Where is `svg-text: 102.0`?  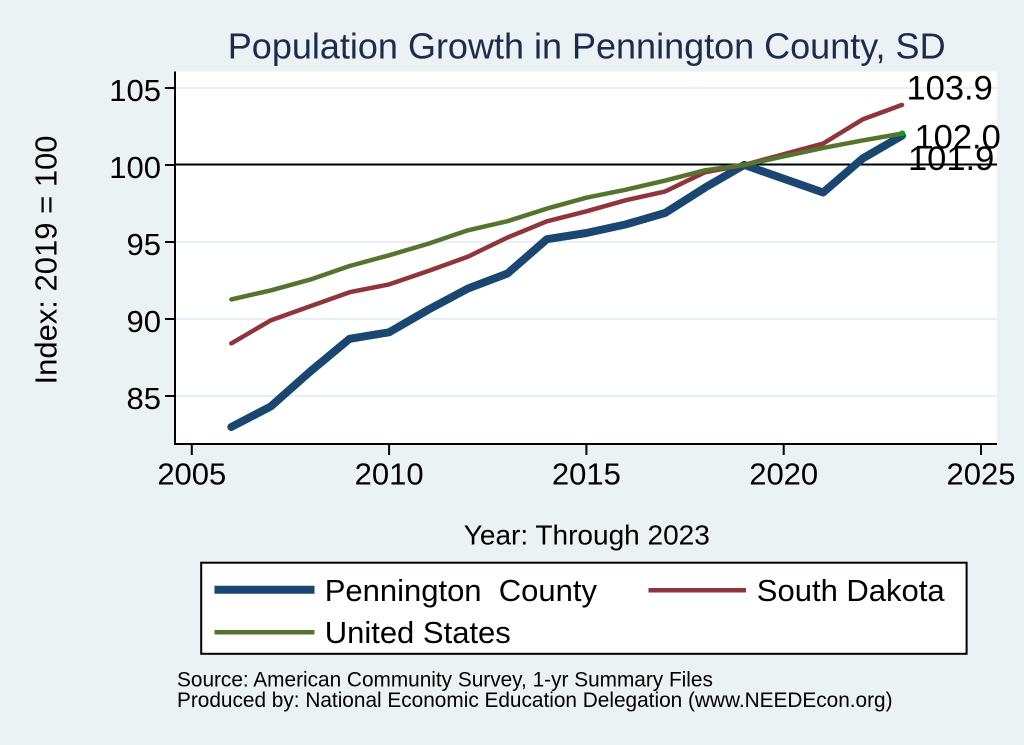 svg-text: 102.0 is located at coordinates (958, 137).